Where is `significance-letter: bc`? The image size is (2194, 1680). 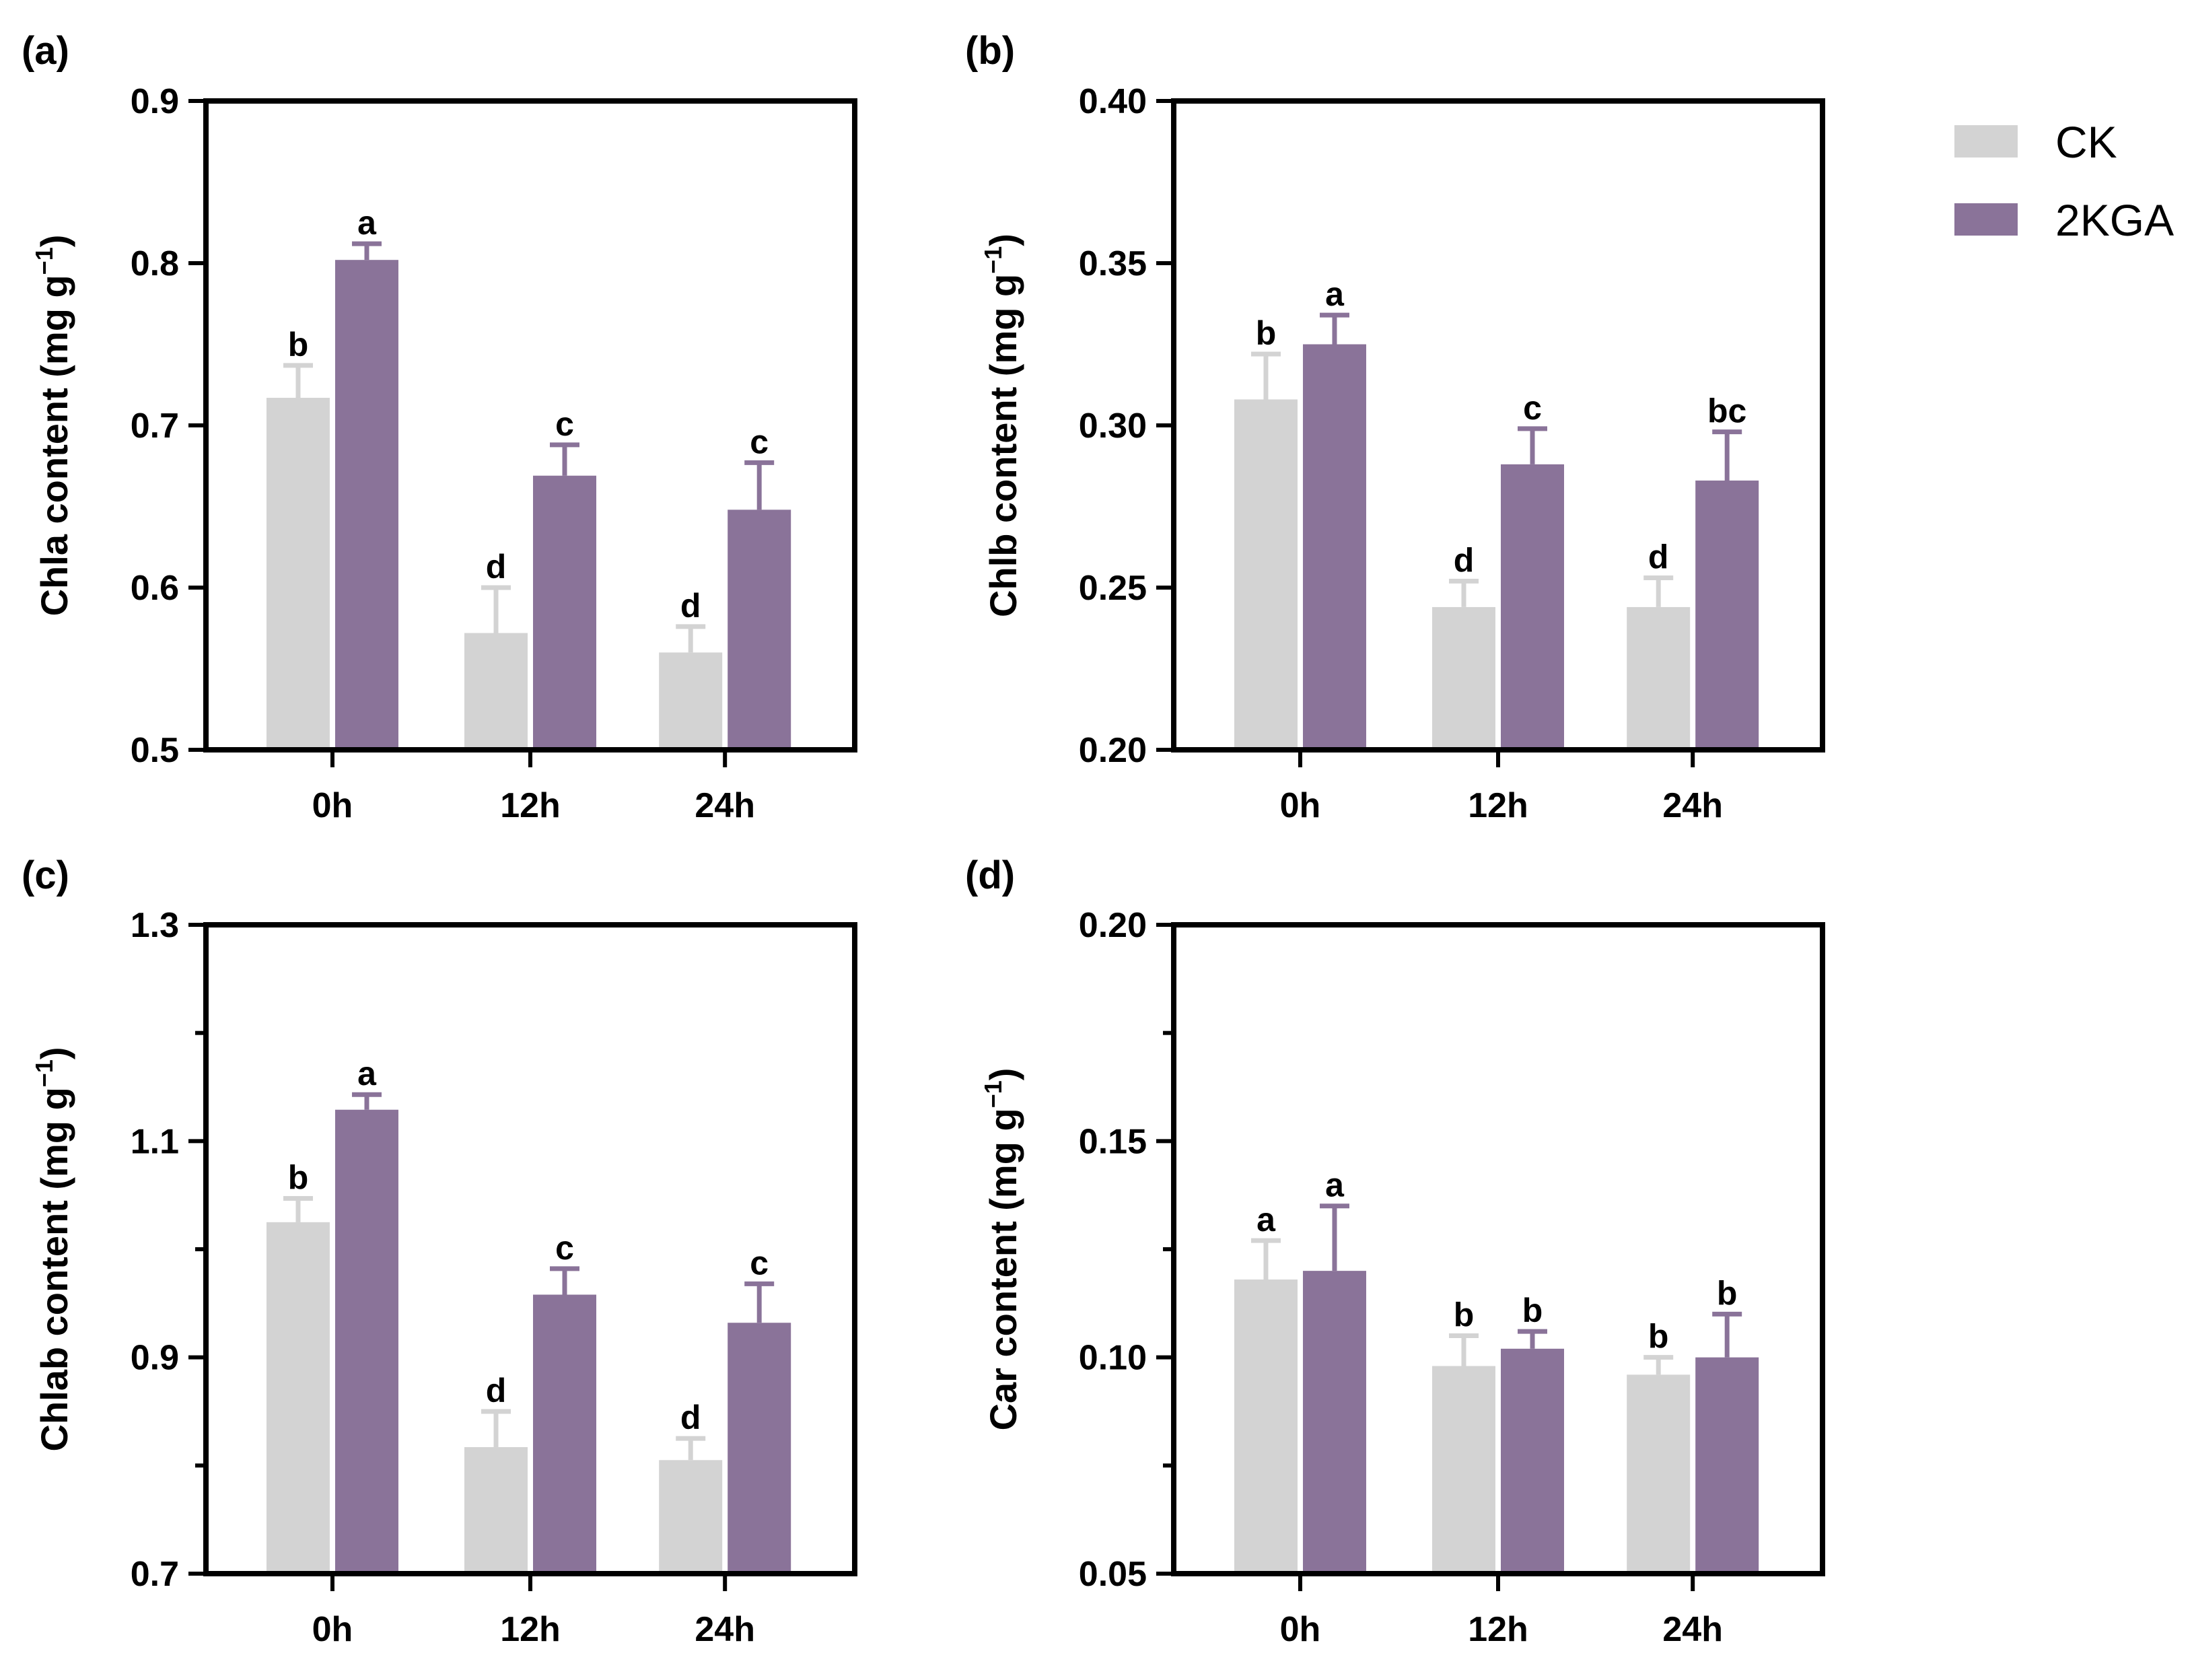
significance-letter: bc is located at coordinates (1726, 411).